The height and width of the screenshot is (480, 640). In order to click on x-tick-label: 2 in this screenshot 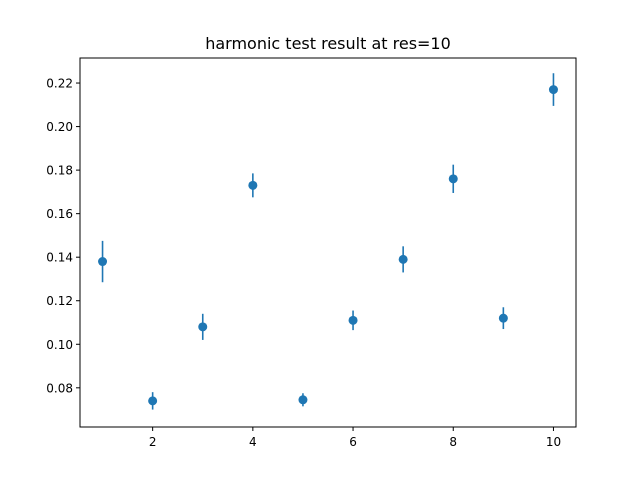, I will do `click(153, 442)`.